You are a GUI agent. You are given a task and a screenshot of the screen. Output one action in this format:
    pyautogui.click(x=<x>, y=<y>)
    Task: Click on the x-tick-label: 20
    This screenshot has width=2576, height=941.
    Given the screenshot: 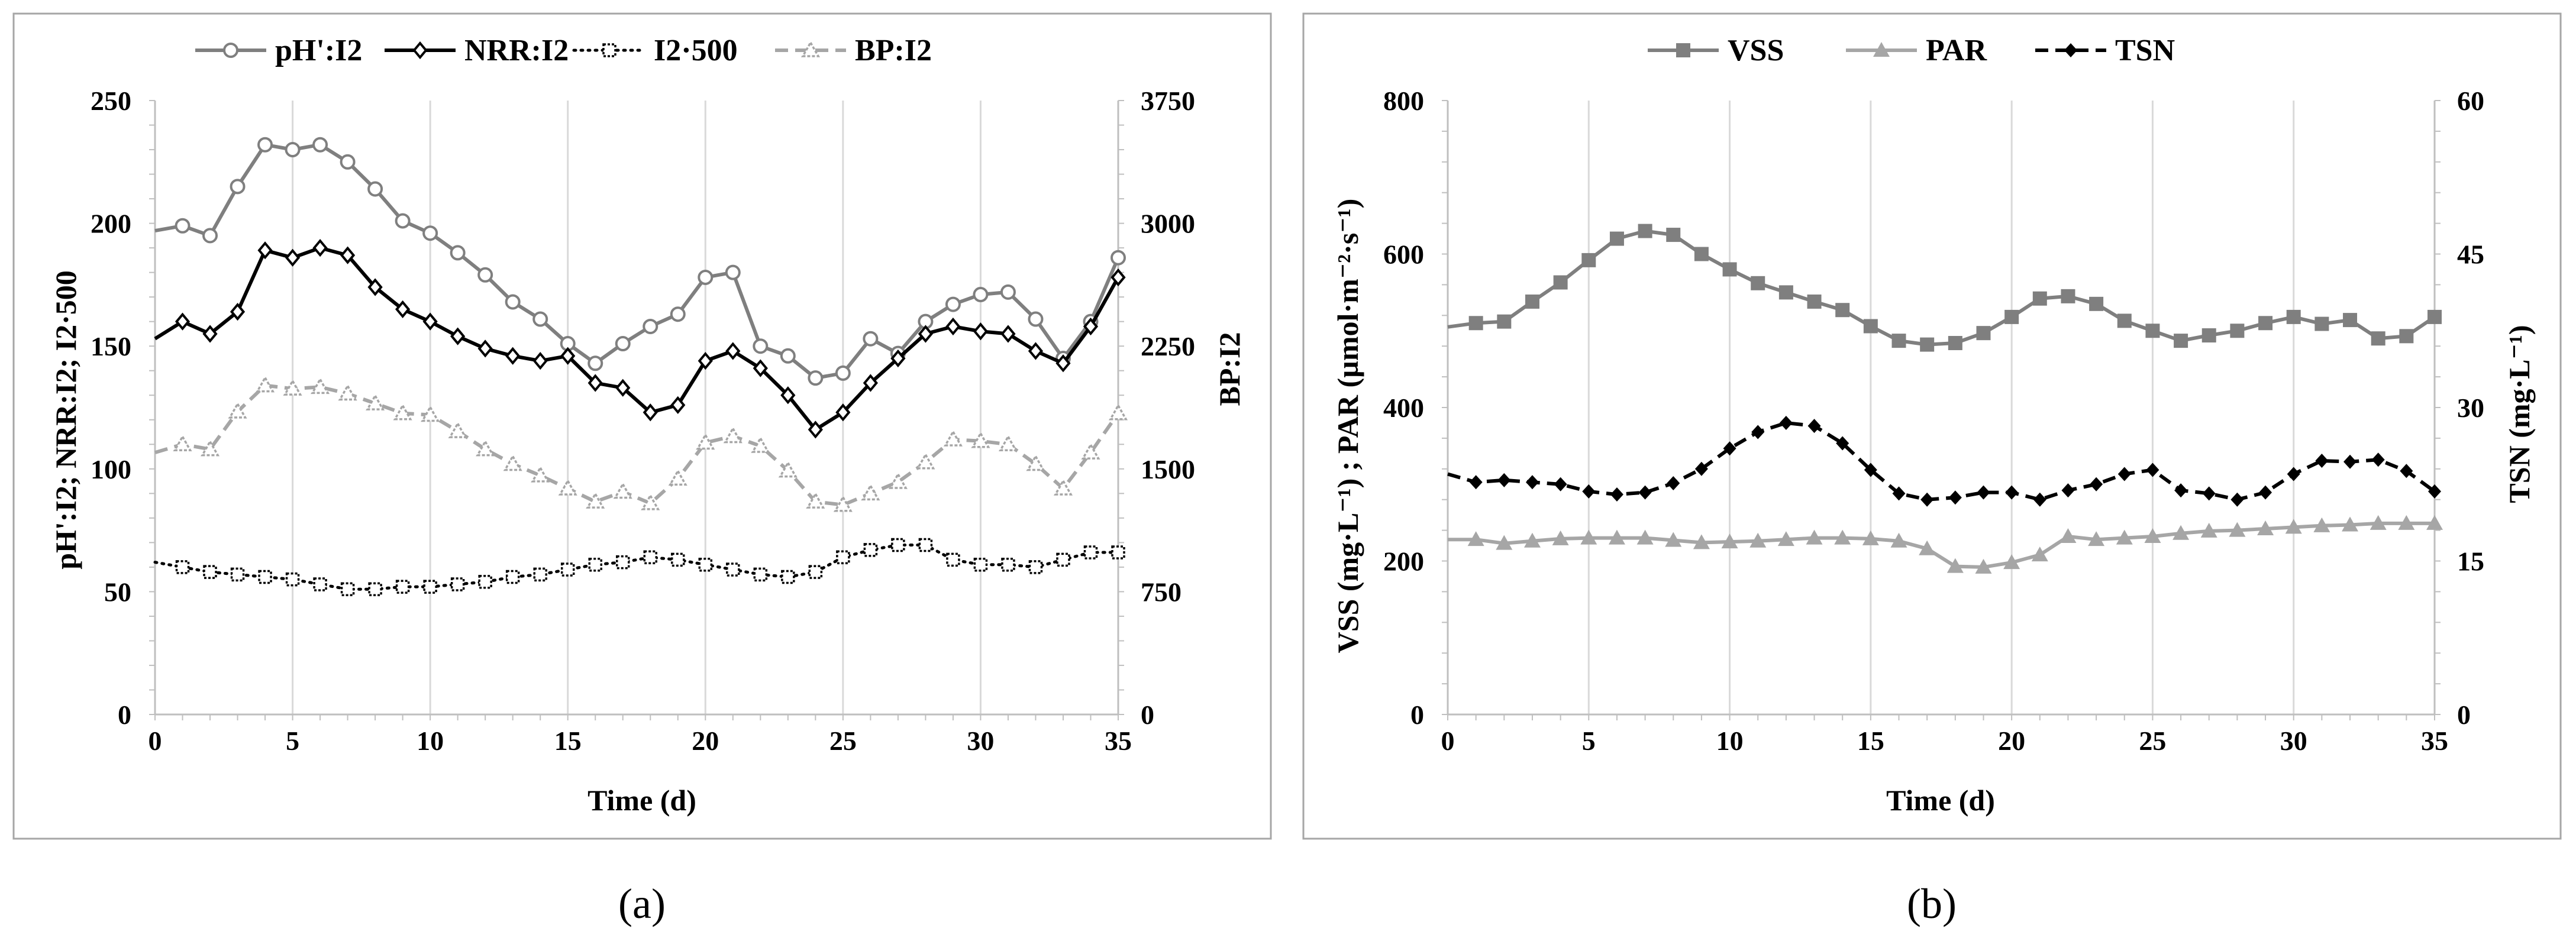 What is the action you would take?
    pyautogui.click(x=2011, y=741)
    